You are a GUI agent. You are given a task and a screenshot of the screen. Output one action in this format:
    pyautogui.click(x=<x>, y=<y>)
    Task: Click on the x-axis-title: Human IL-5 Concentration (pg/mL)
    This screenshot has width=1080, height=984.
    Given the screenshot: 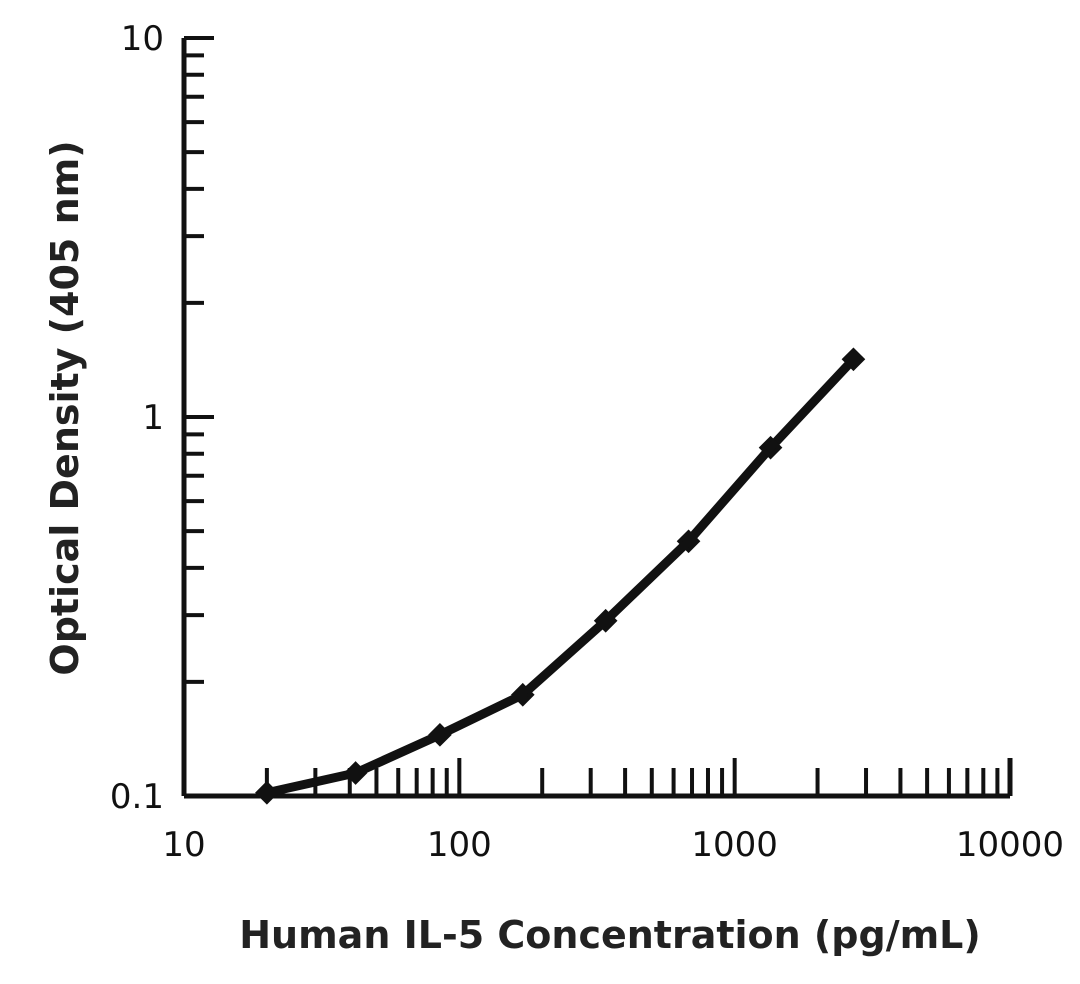 What is the action you would take?
    pyautogui.click(x=610, y=935)
    